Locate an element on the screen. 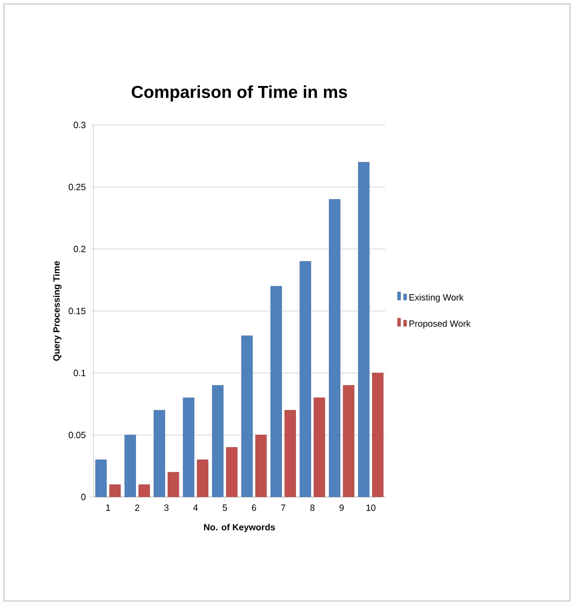 The height and width of the screenshot is (605, 574). y-axis-title: Query Processing Time is located at coordinates (57, 311).